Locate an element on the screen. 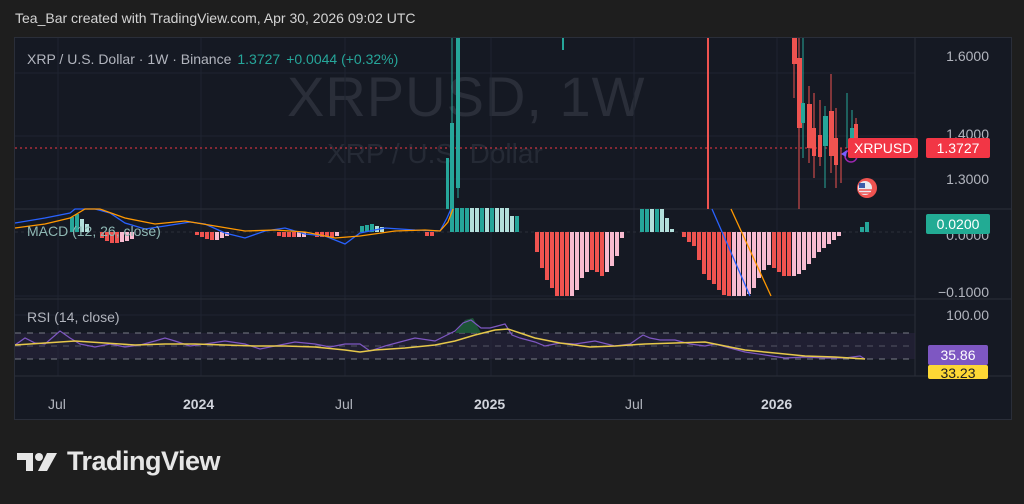 Image resolution: width=1024 pixels, height=504 pixels. price-candles is located at coordinates (652, 123).